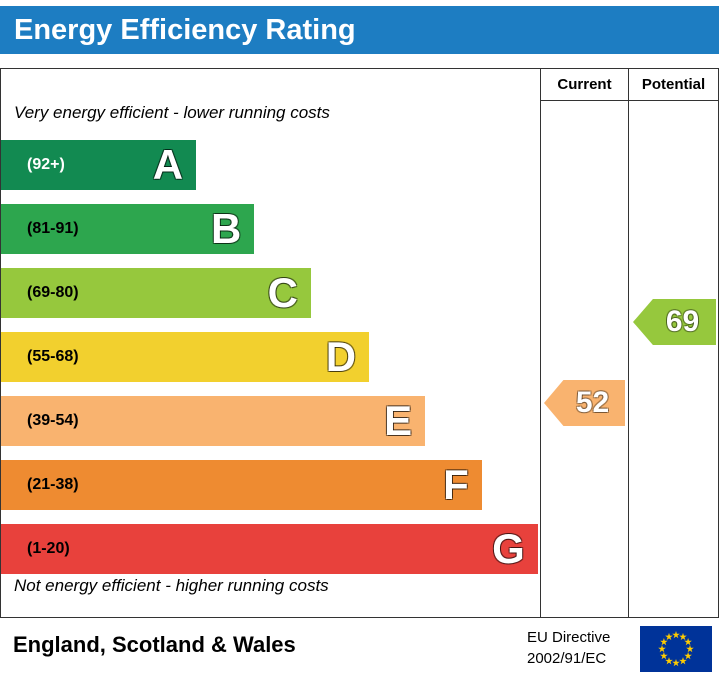 Image resolution: width=719 pixels, height=675 pixels. I want to click on band-row-c: (69-80) C, so click(270, 293).